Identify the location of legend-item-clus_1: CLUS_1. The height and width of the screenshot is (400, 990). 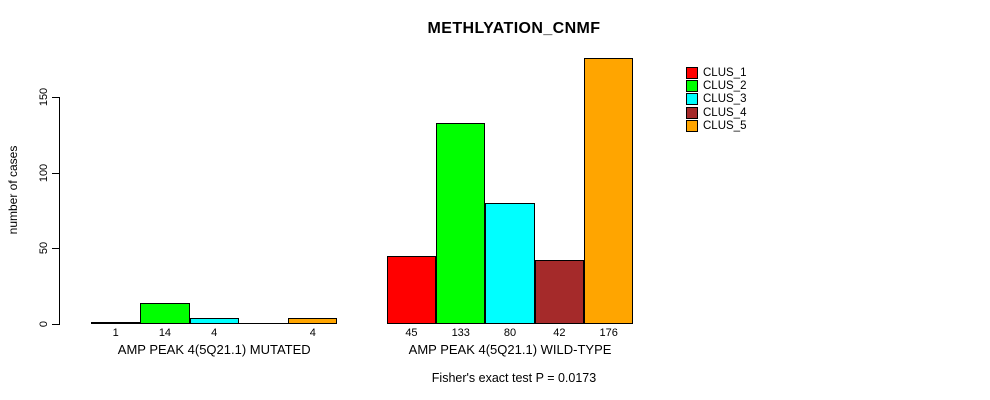
(716, 72).